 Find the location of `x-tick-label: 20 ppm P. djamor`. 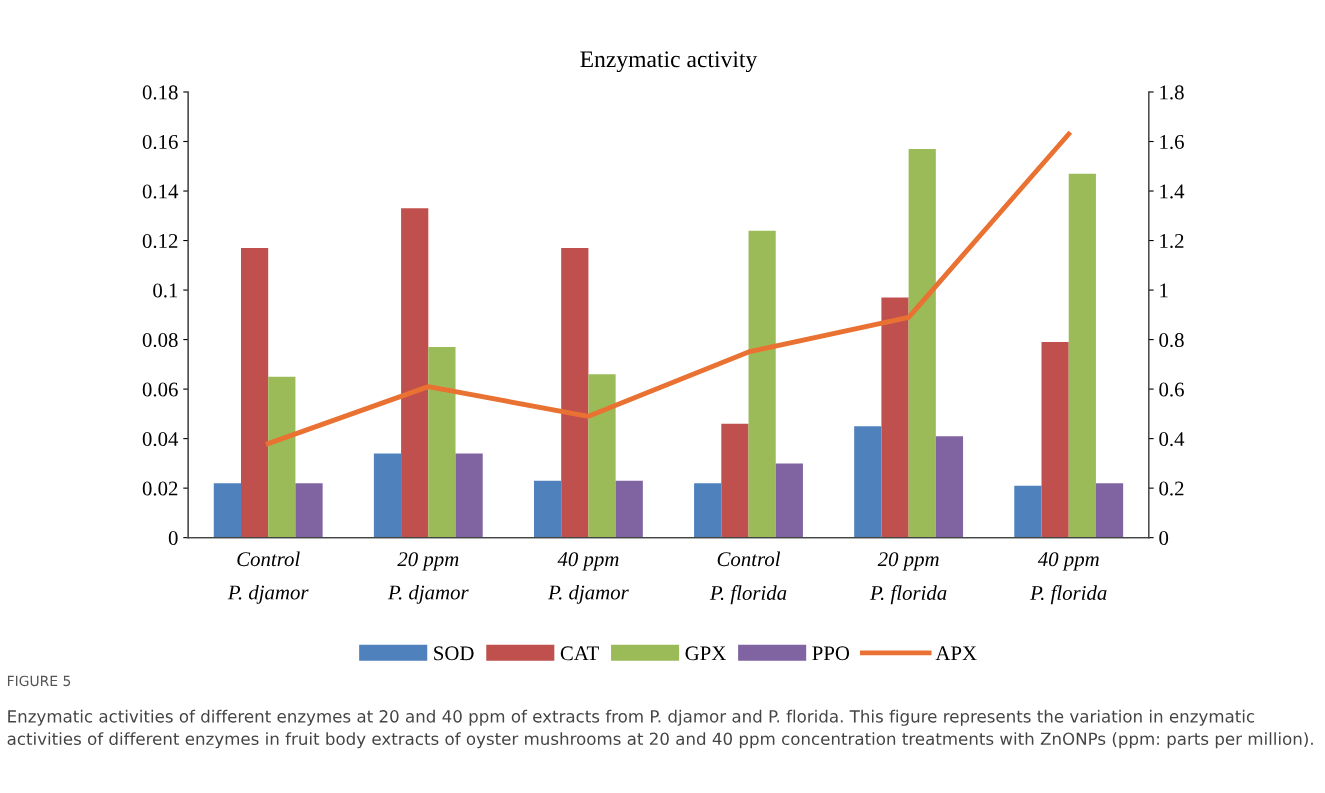

x-tick-label: 20 ppm P. djamor is located at coordinates (428, 578).